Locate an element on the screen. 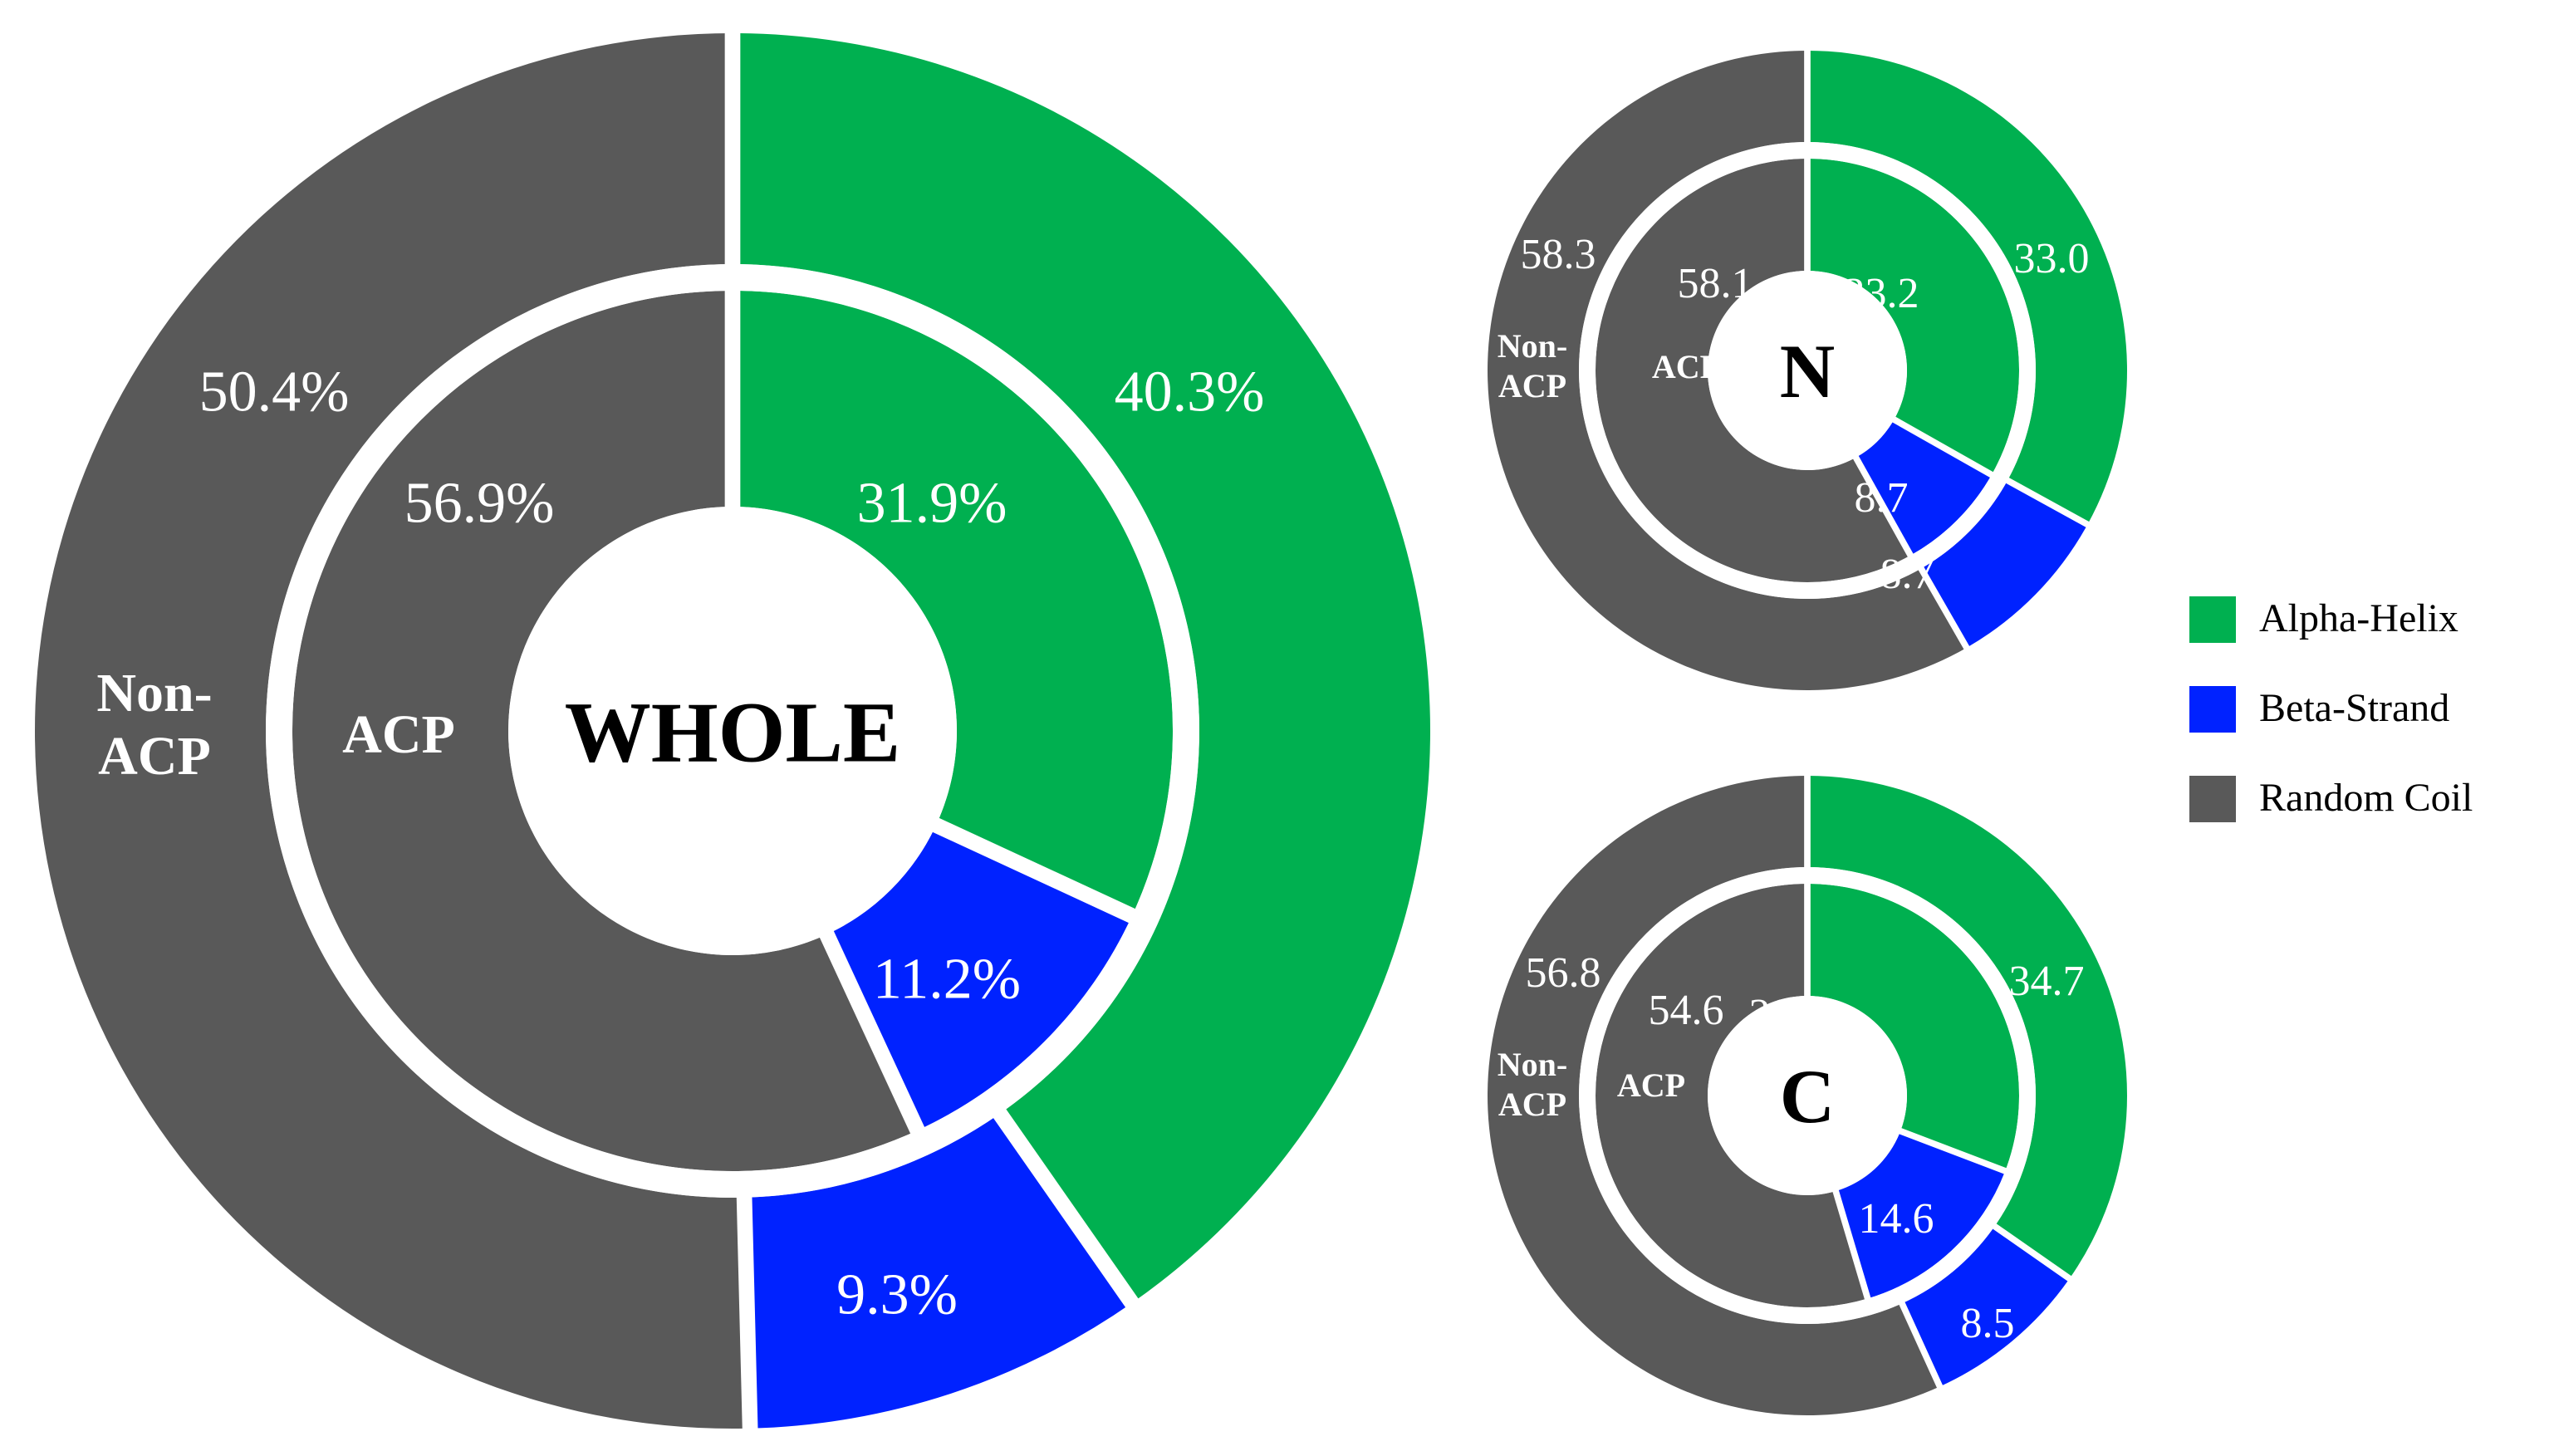 The width and height of the screenshot is (2554, 1456). n-acp-alpha-helix-value-label: 33.2 is located at coordinates (1881, 293).